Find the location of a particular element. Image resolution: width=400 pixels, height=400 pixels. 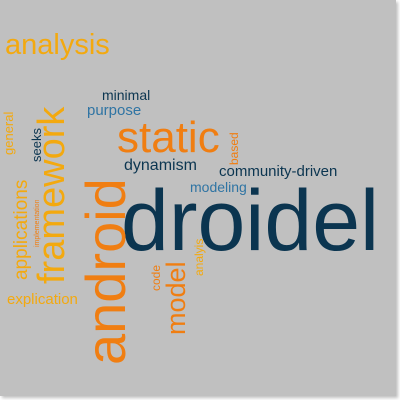

word-minimal: minimal is located at coordinates (126, 95).